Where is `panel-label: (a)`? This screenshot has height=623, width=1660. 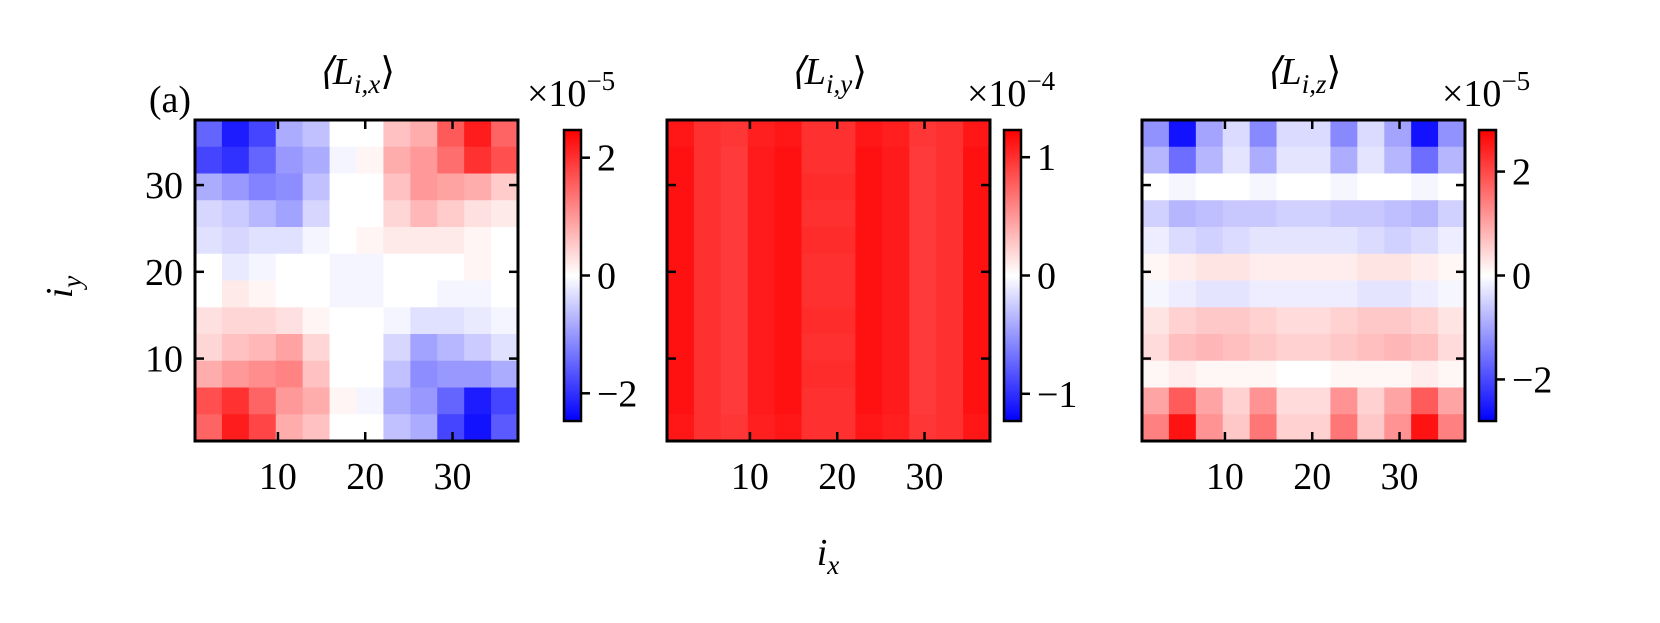
panel-label: (a) is located at coordinates (170, 100).